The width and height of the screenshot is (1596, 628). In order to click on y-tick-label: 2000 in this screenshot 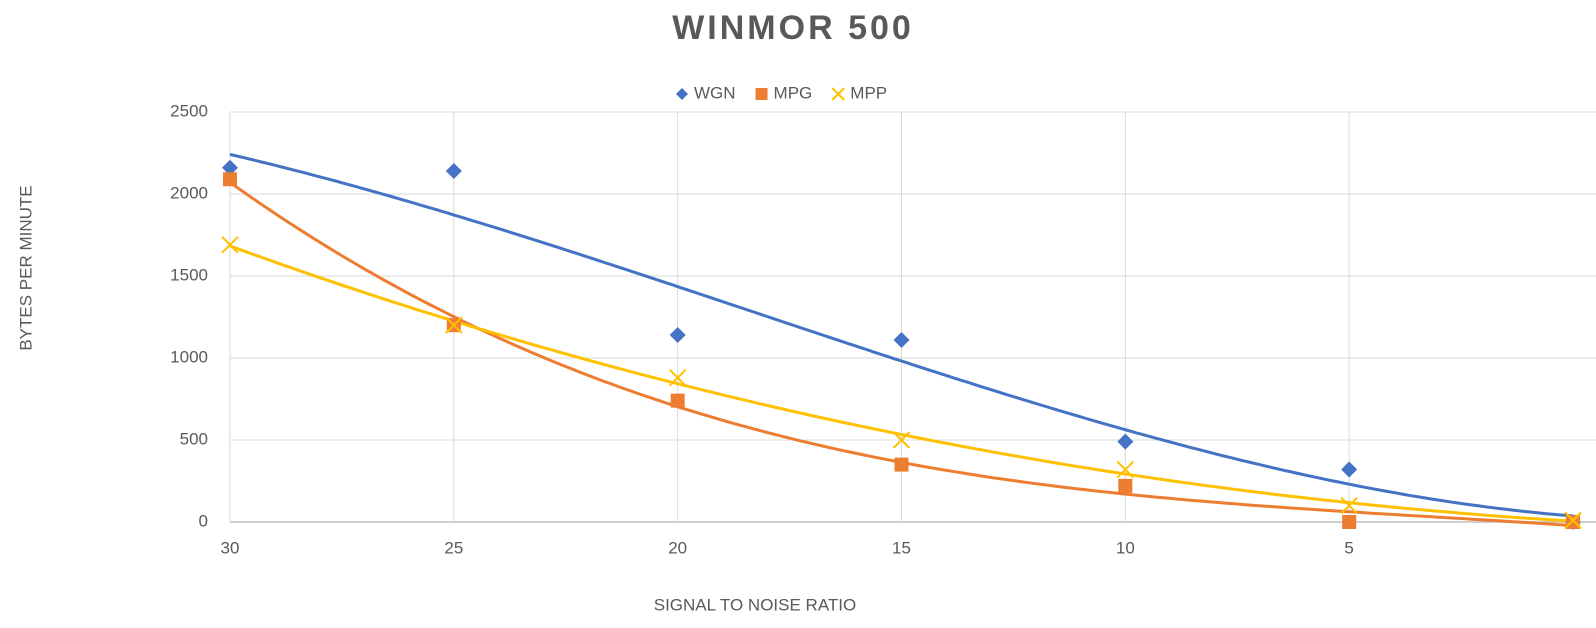, I will do `click(189, 192)`.